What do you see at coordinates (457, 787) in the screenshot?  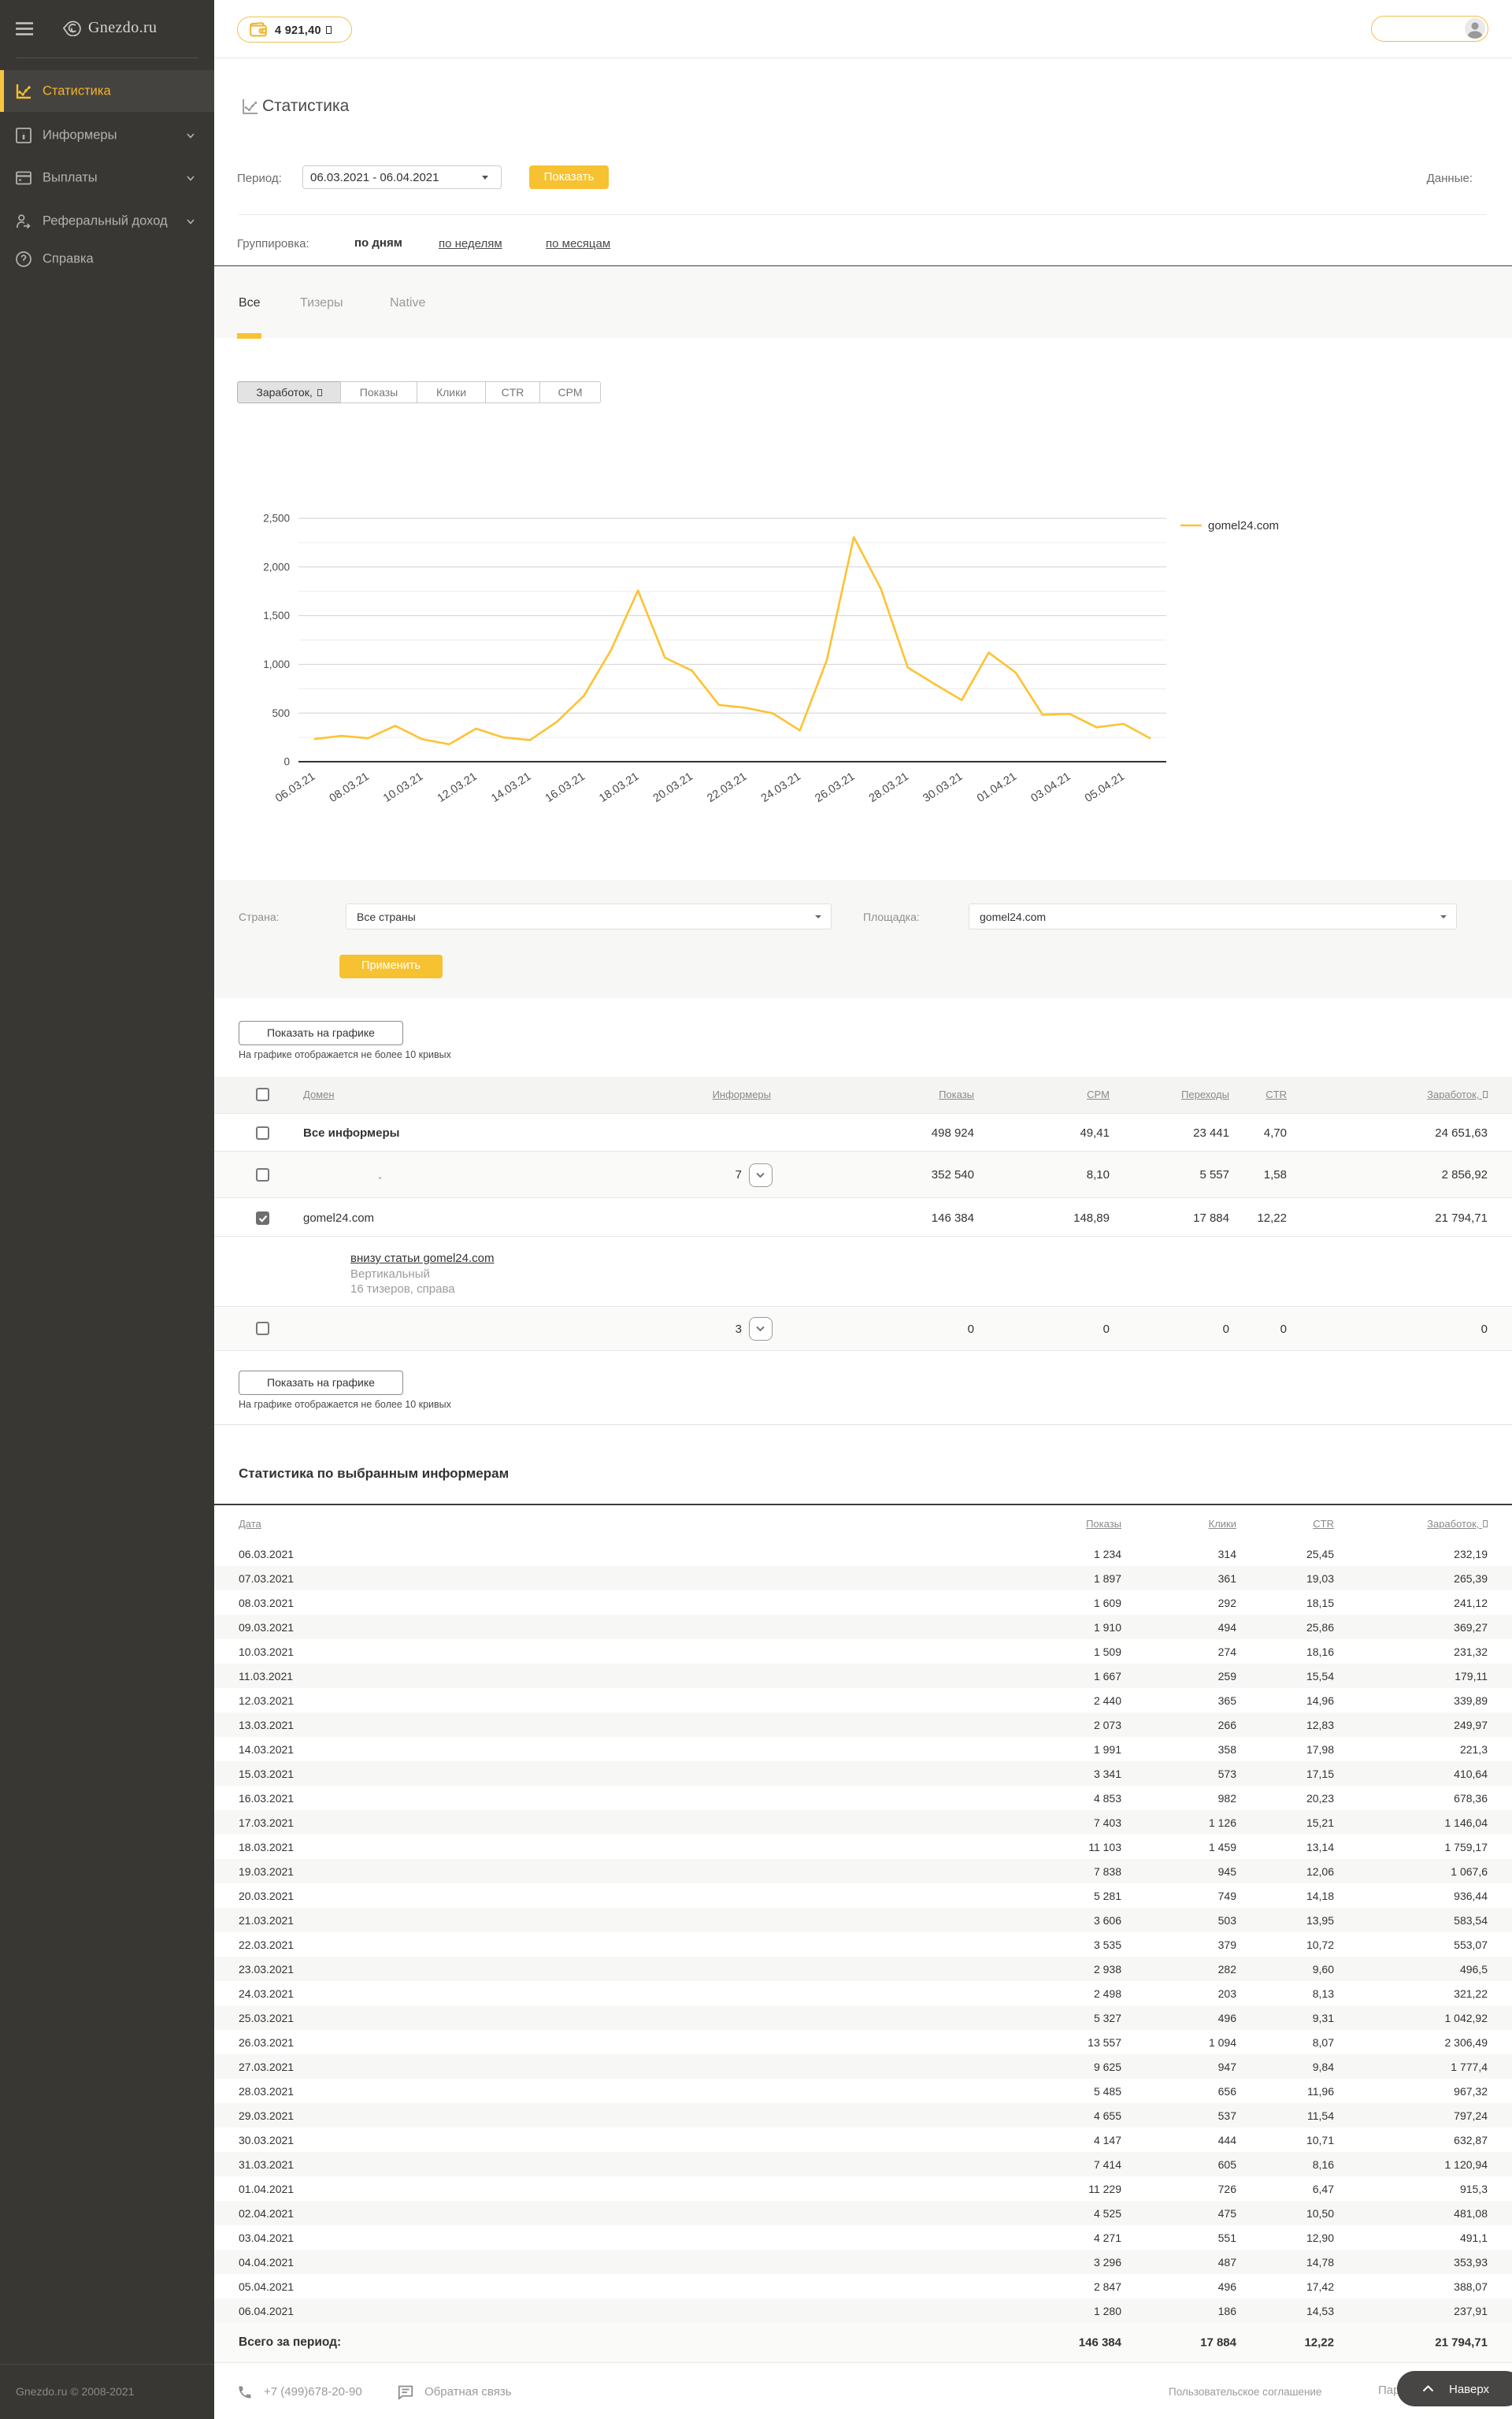 I see `svg-text: 12.03.21` at bounding box center [457, 787].